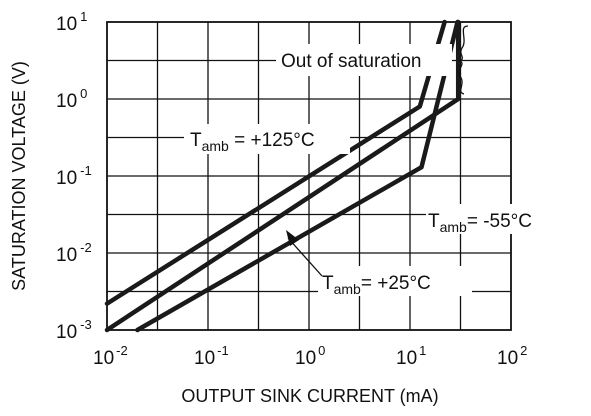  Describe the element at coordinates (71, 99) in the screenshot. I see `y-tick-label: 10 0` at that location.